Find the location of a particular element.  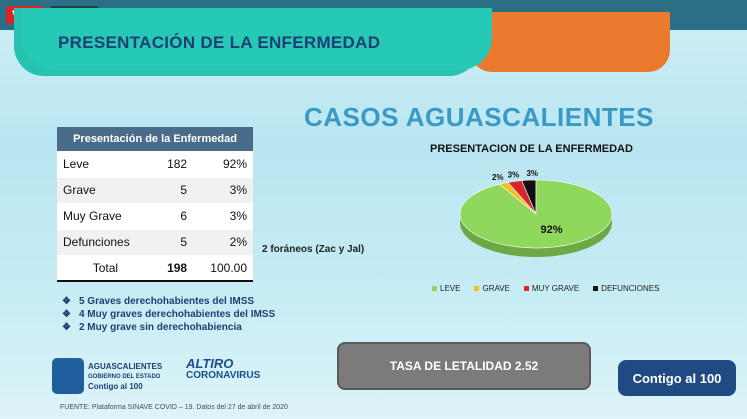

total-count: 198 is located at coordinates (173, 268).